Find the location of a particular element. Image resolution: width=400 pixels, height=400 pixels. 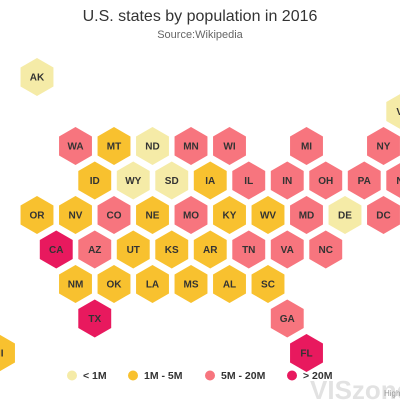

state-tile-or: OR is located at coordinates (37, 215).